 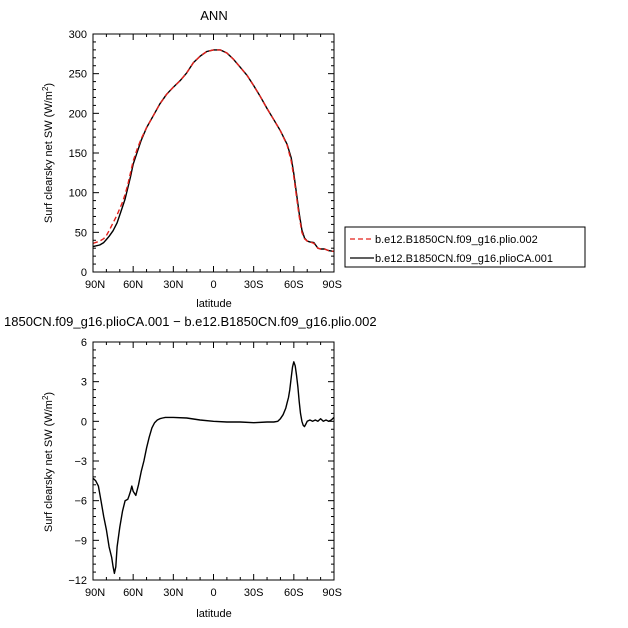 I want to click on y-tick-label: 6, so click(x=84, y=343).